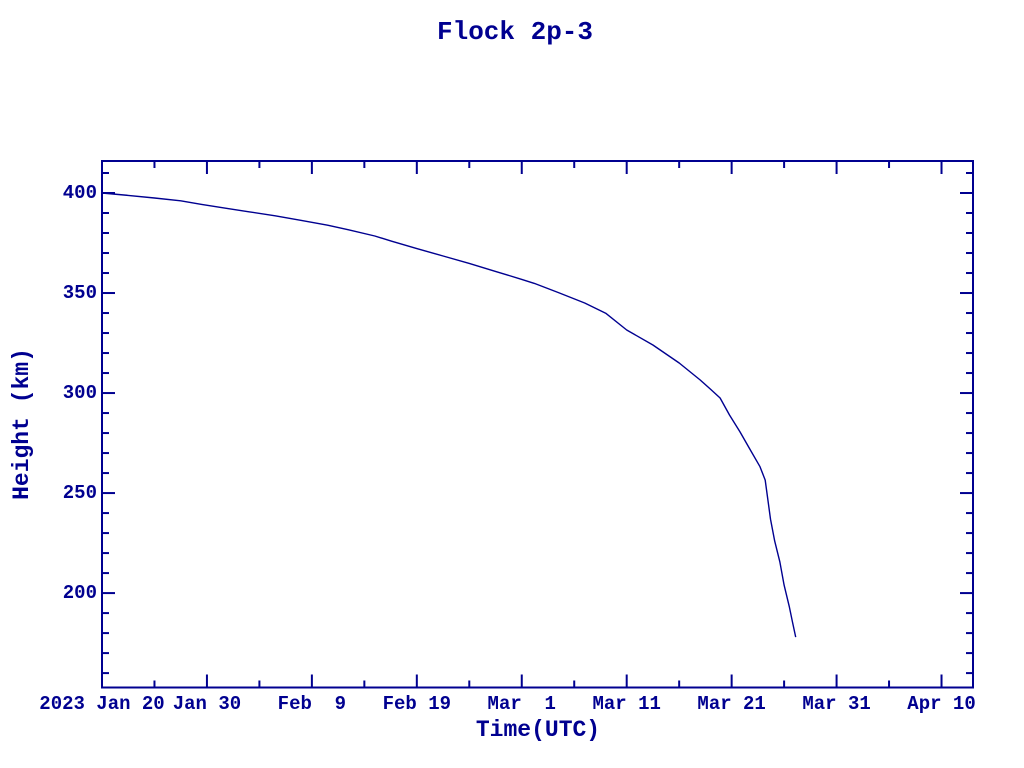 This screenshot has height=768, width=1024. Describe the element at coordinates (79, 293) in the screenshot. I see `y-tick-label: 350` at that location.